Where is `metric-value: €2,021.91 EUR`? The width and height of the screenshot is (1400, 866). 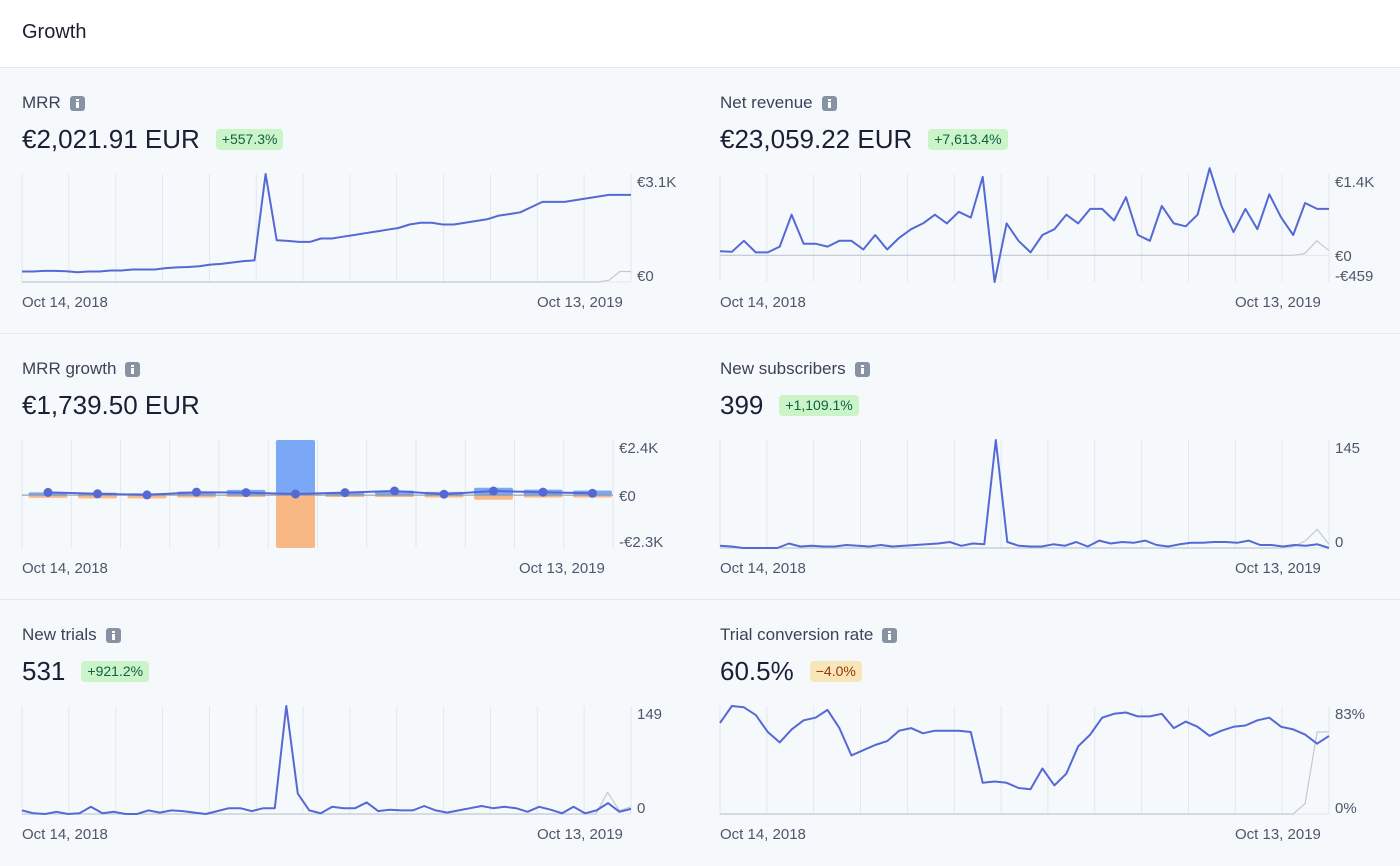 metric-value: €2,021.91 EUR is located at coordinates (111, 139).